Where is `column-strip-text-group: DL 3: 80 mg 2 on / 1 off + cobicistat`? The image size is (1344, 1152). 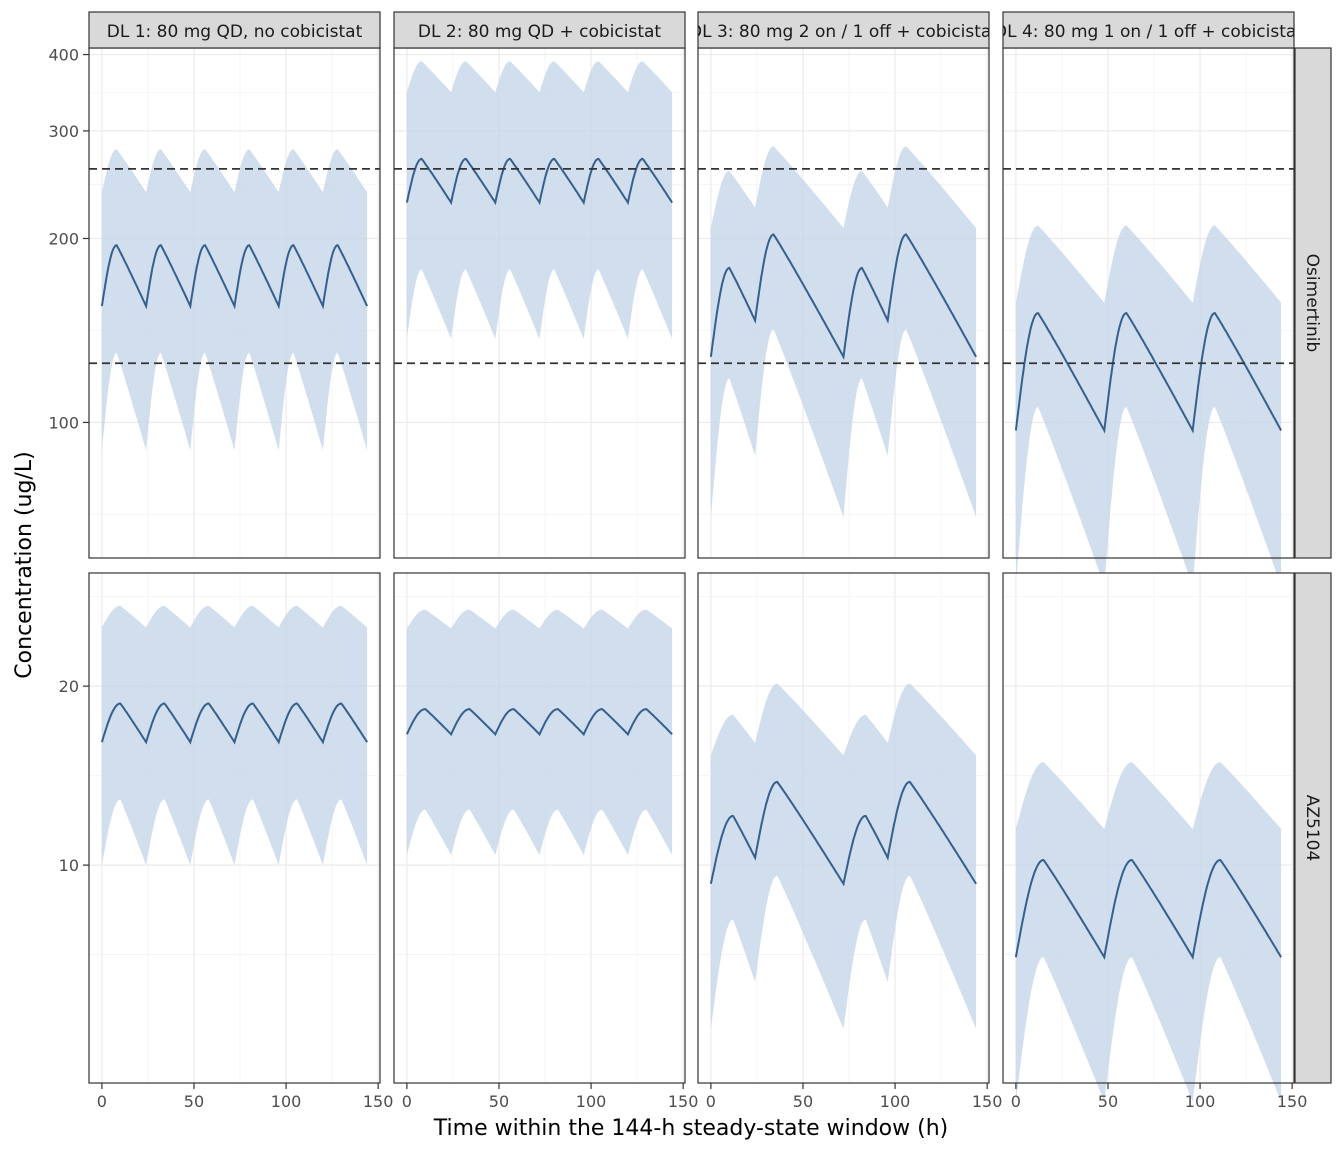 column-strip-text-group: DL 3: 80 mg 2 on / 1 off + cobicistat is located at coordinates (843, 32).